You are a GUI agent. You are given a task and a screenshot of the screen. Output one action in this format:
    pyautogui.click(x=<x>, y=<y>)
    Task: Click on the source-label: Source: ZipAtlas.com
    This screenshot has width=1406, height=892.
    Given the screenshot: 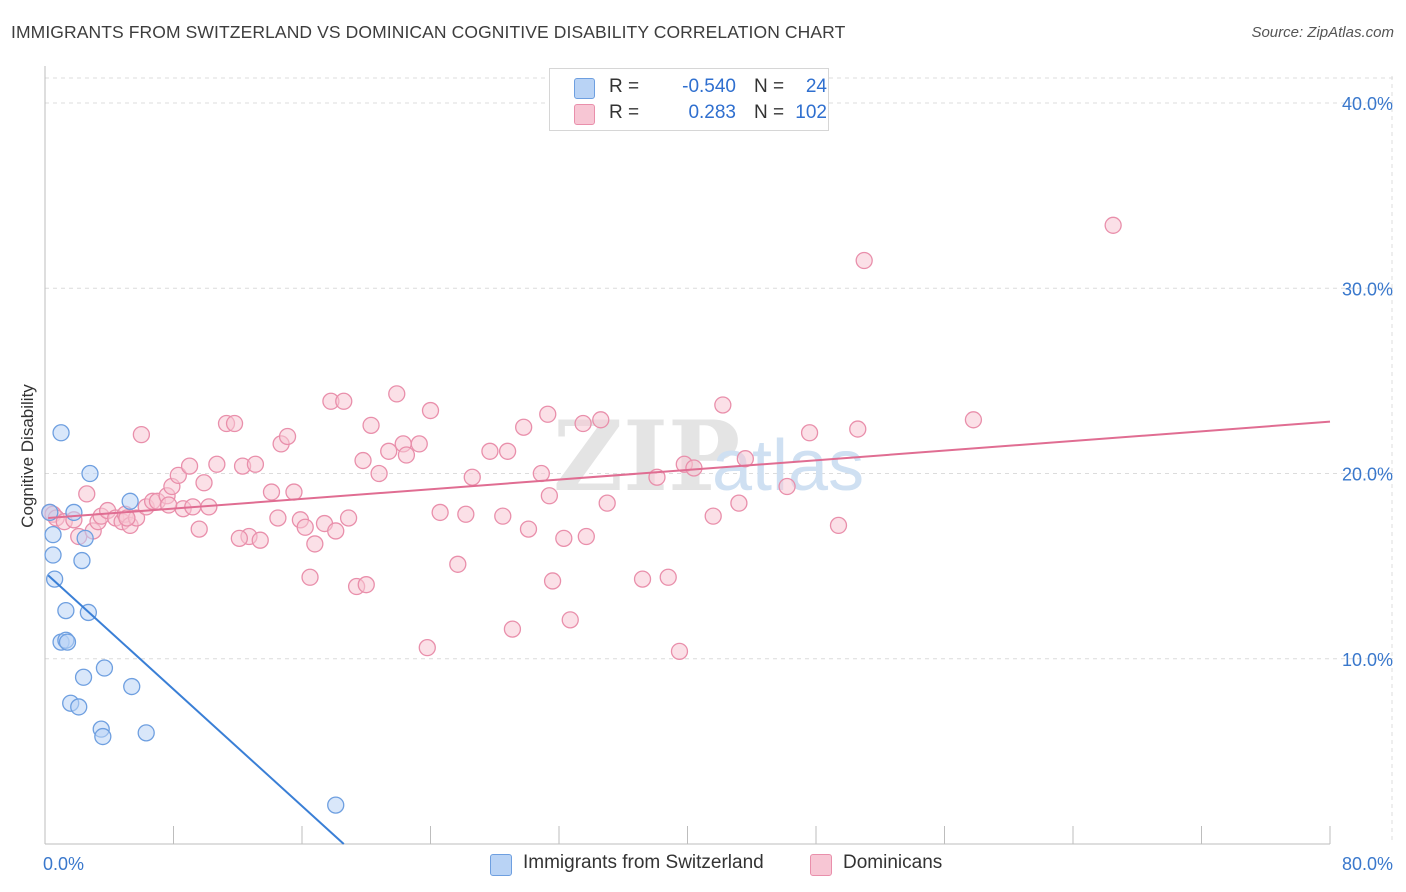 What is the action you would take?
    pyautogui.click(x=1322, y=32)
    